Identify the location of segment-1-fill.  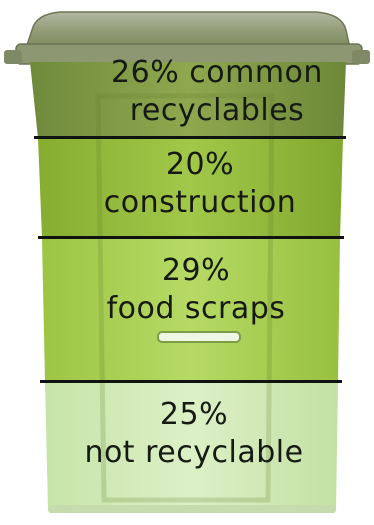
(188, 100).